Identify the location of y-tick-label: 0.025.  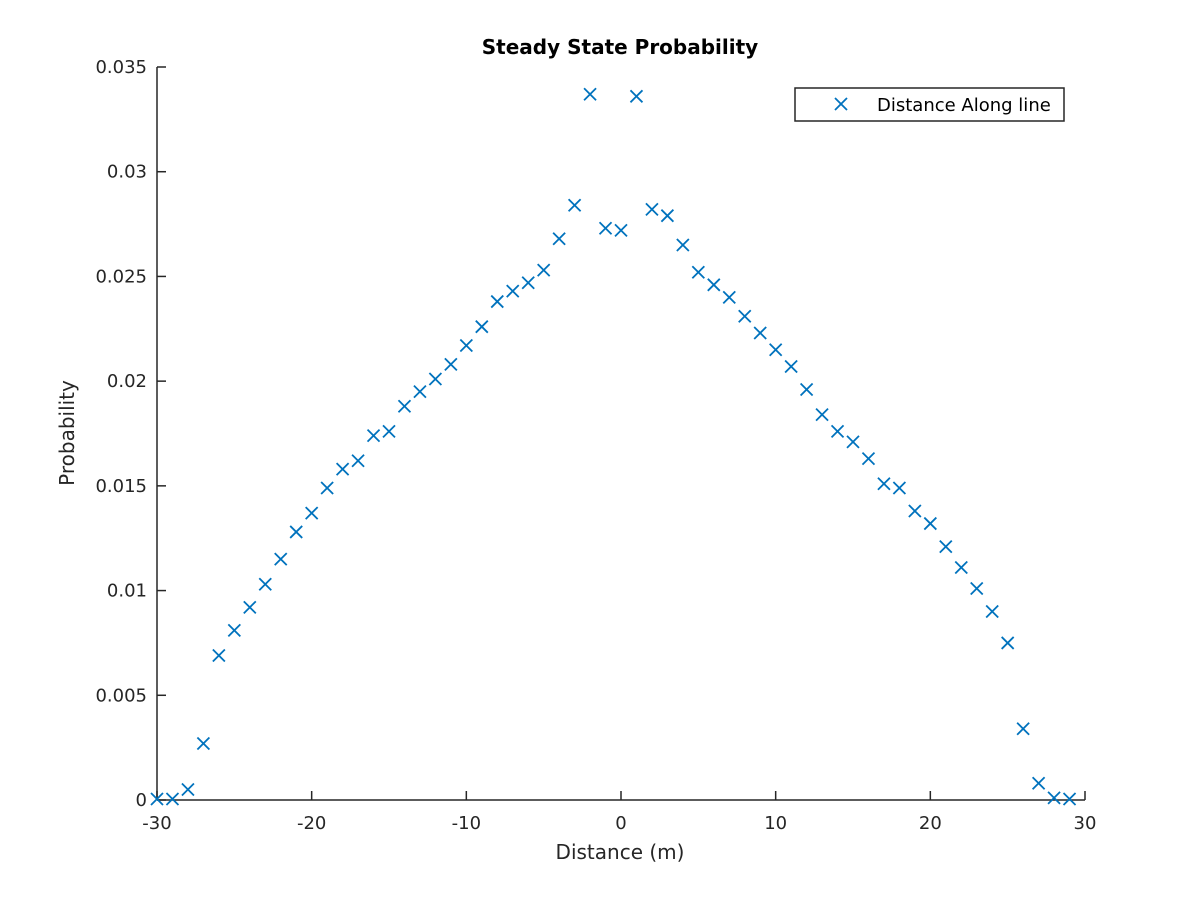
(121, 276).